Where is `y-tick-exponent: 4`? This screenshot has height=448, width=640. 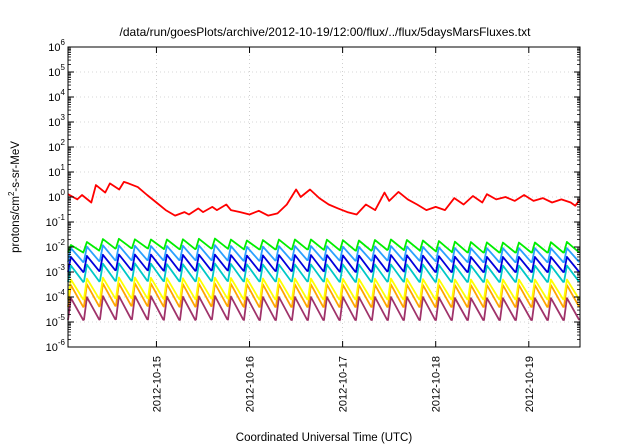 y-tick-exponent: 4 is located at coordinates (63, 92).